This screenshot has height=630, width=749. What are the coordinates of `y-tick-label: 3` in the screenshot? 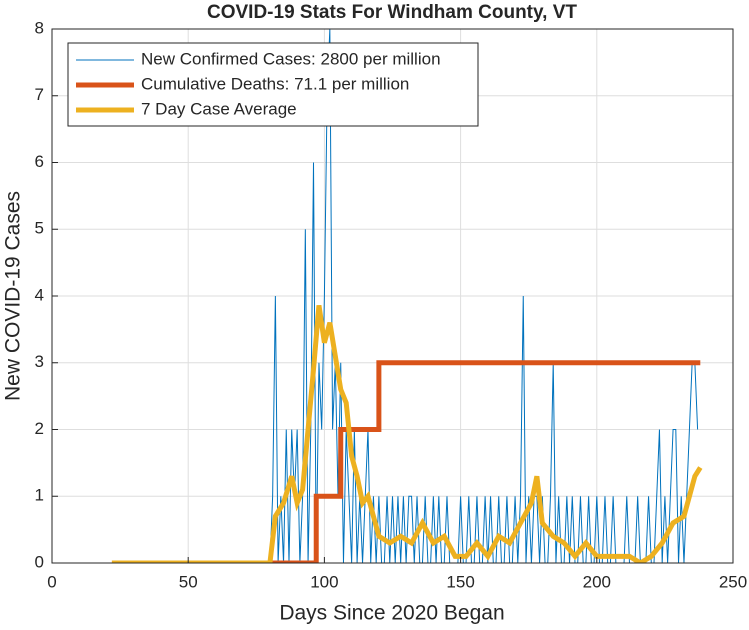 It's located at (39, 361).